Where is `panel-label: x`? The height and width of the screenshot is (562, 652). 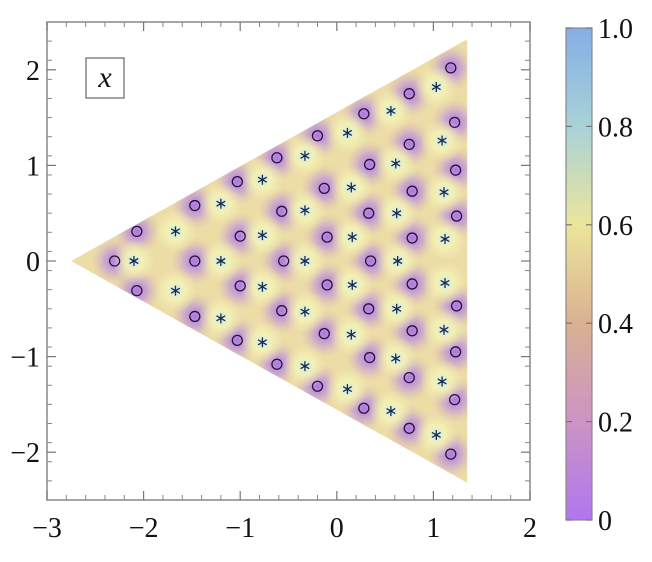
panel-label: x is located at coordinates (105, 78).